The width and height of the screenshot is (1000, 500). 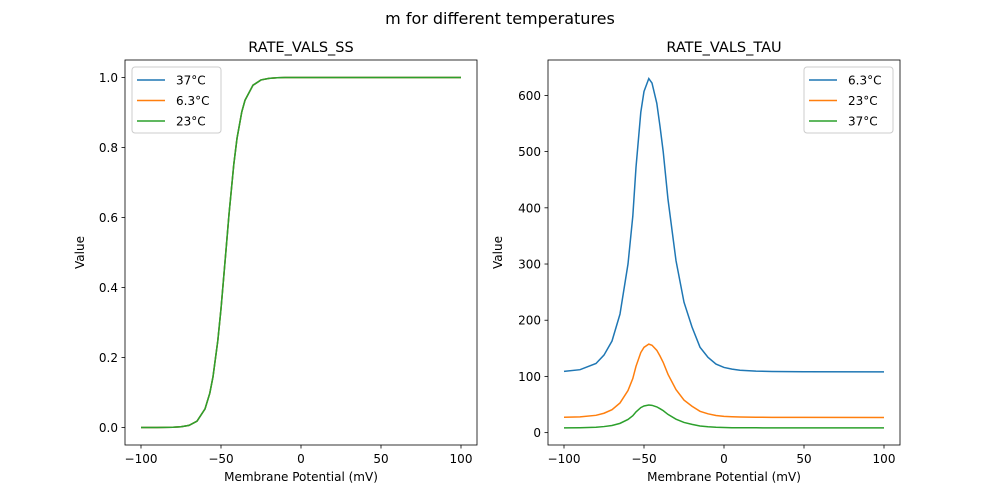 I want to click on y-tick-label: 0.6, so click(x=108, y=218).